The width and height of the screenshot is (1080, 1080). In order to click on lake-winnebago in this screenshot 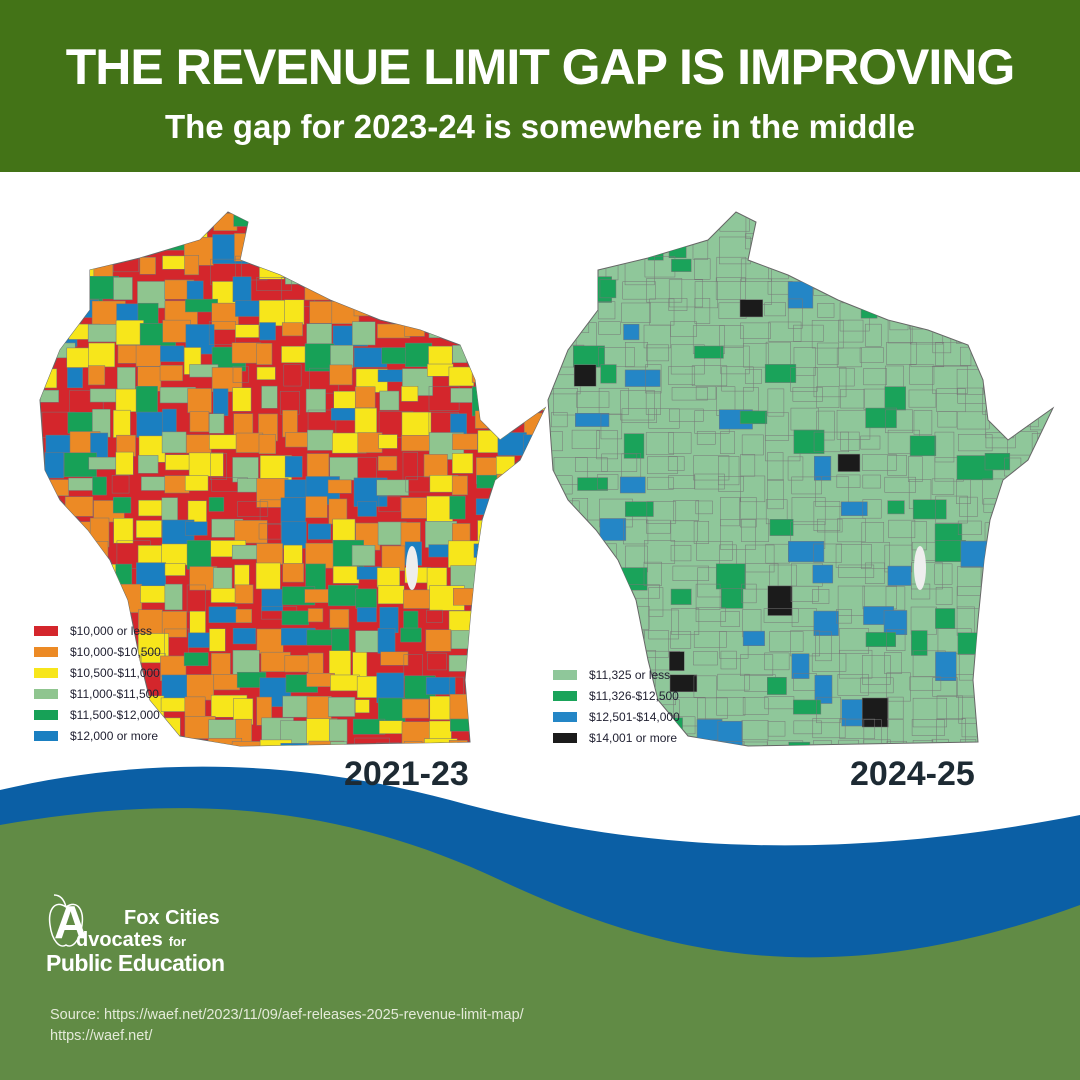, I will do `click(920, 568)`.